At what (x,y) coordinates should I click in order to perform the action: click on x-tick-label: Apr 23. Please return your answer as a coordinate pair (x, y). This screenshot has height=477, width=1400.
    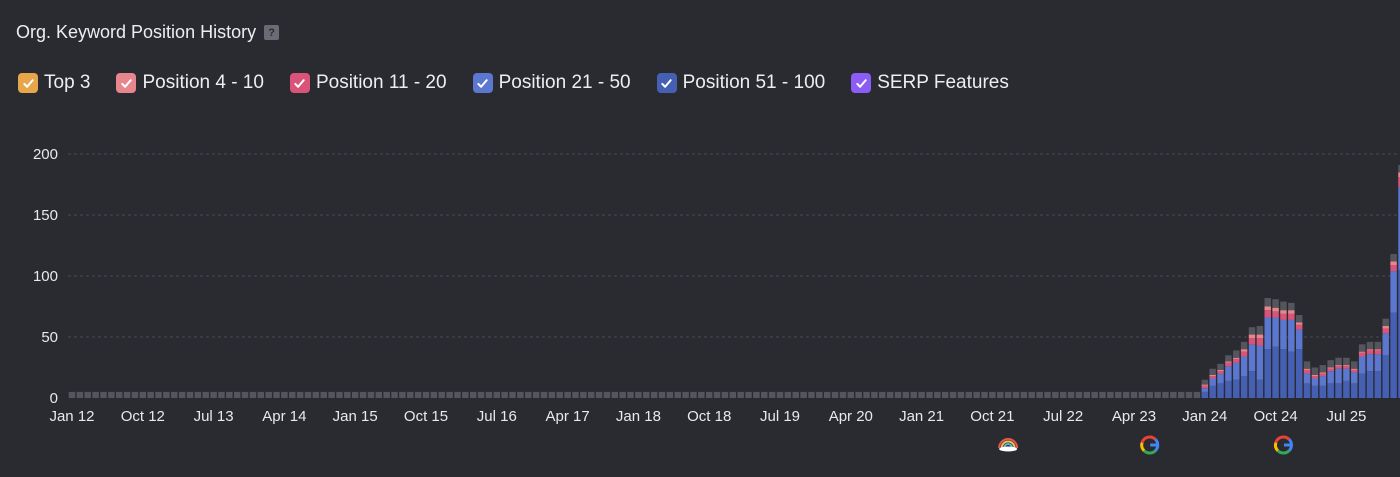
    Looking at the image, I should click on (1134, 416).